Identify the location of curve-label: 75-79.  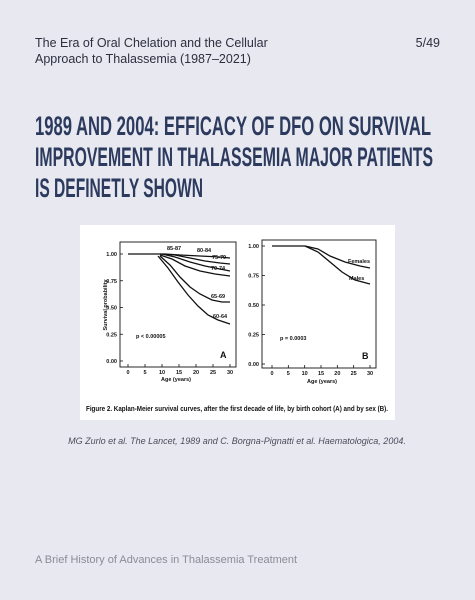
(219, 258).